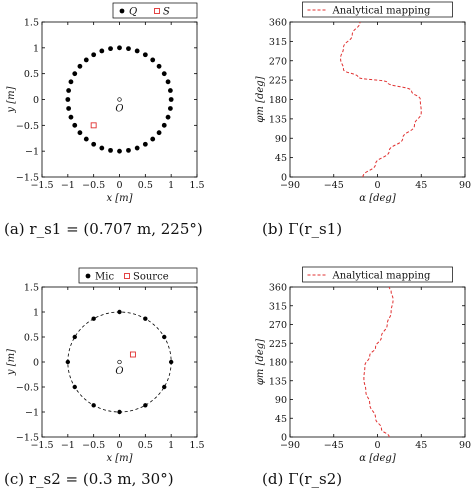 Image resolution: width=474 pixels, height=502 pixels. I want to click on legend-label-mics: Mic, so click(104, 277).